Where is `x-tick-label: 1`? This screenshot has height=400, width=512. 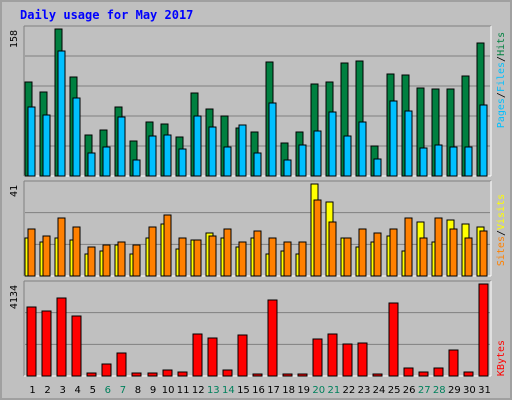
x-tick-label: 1 is located at coordinates (32, 390).